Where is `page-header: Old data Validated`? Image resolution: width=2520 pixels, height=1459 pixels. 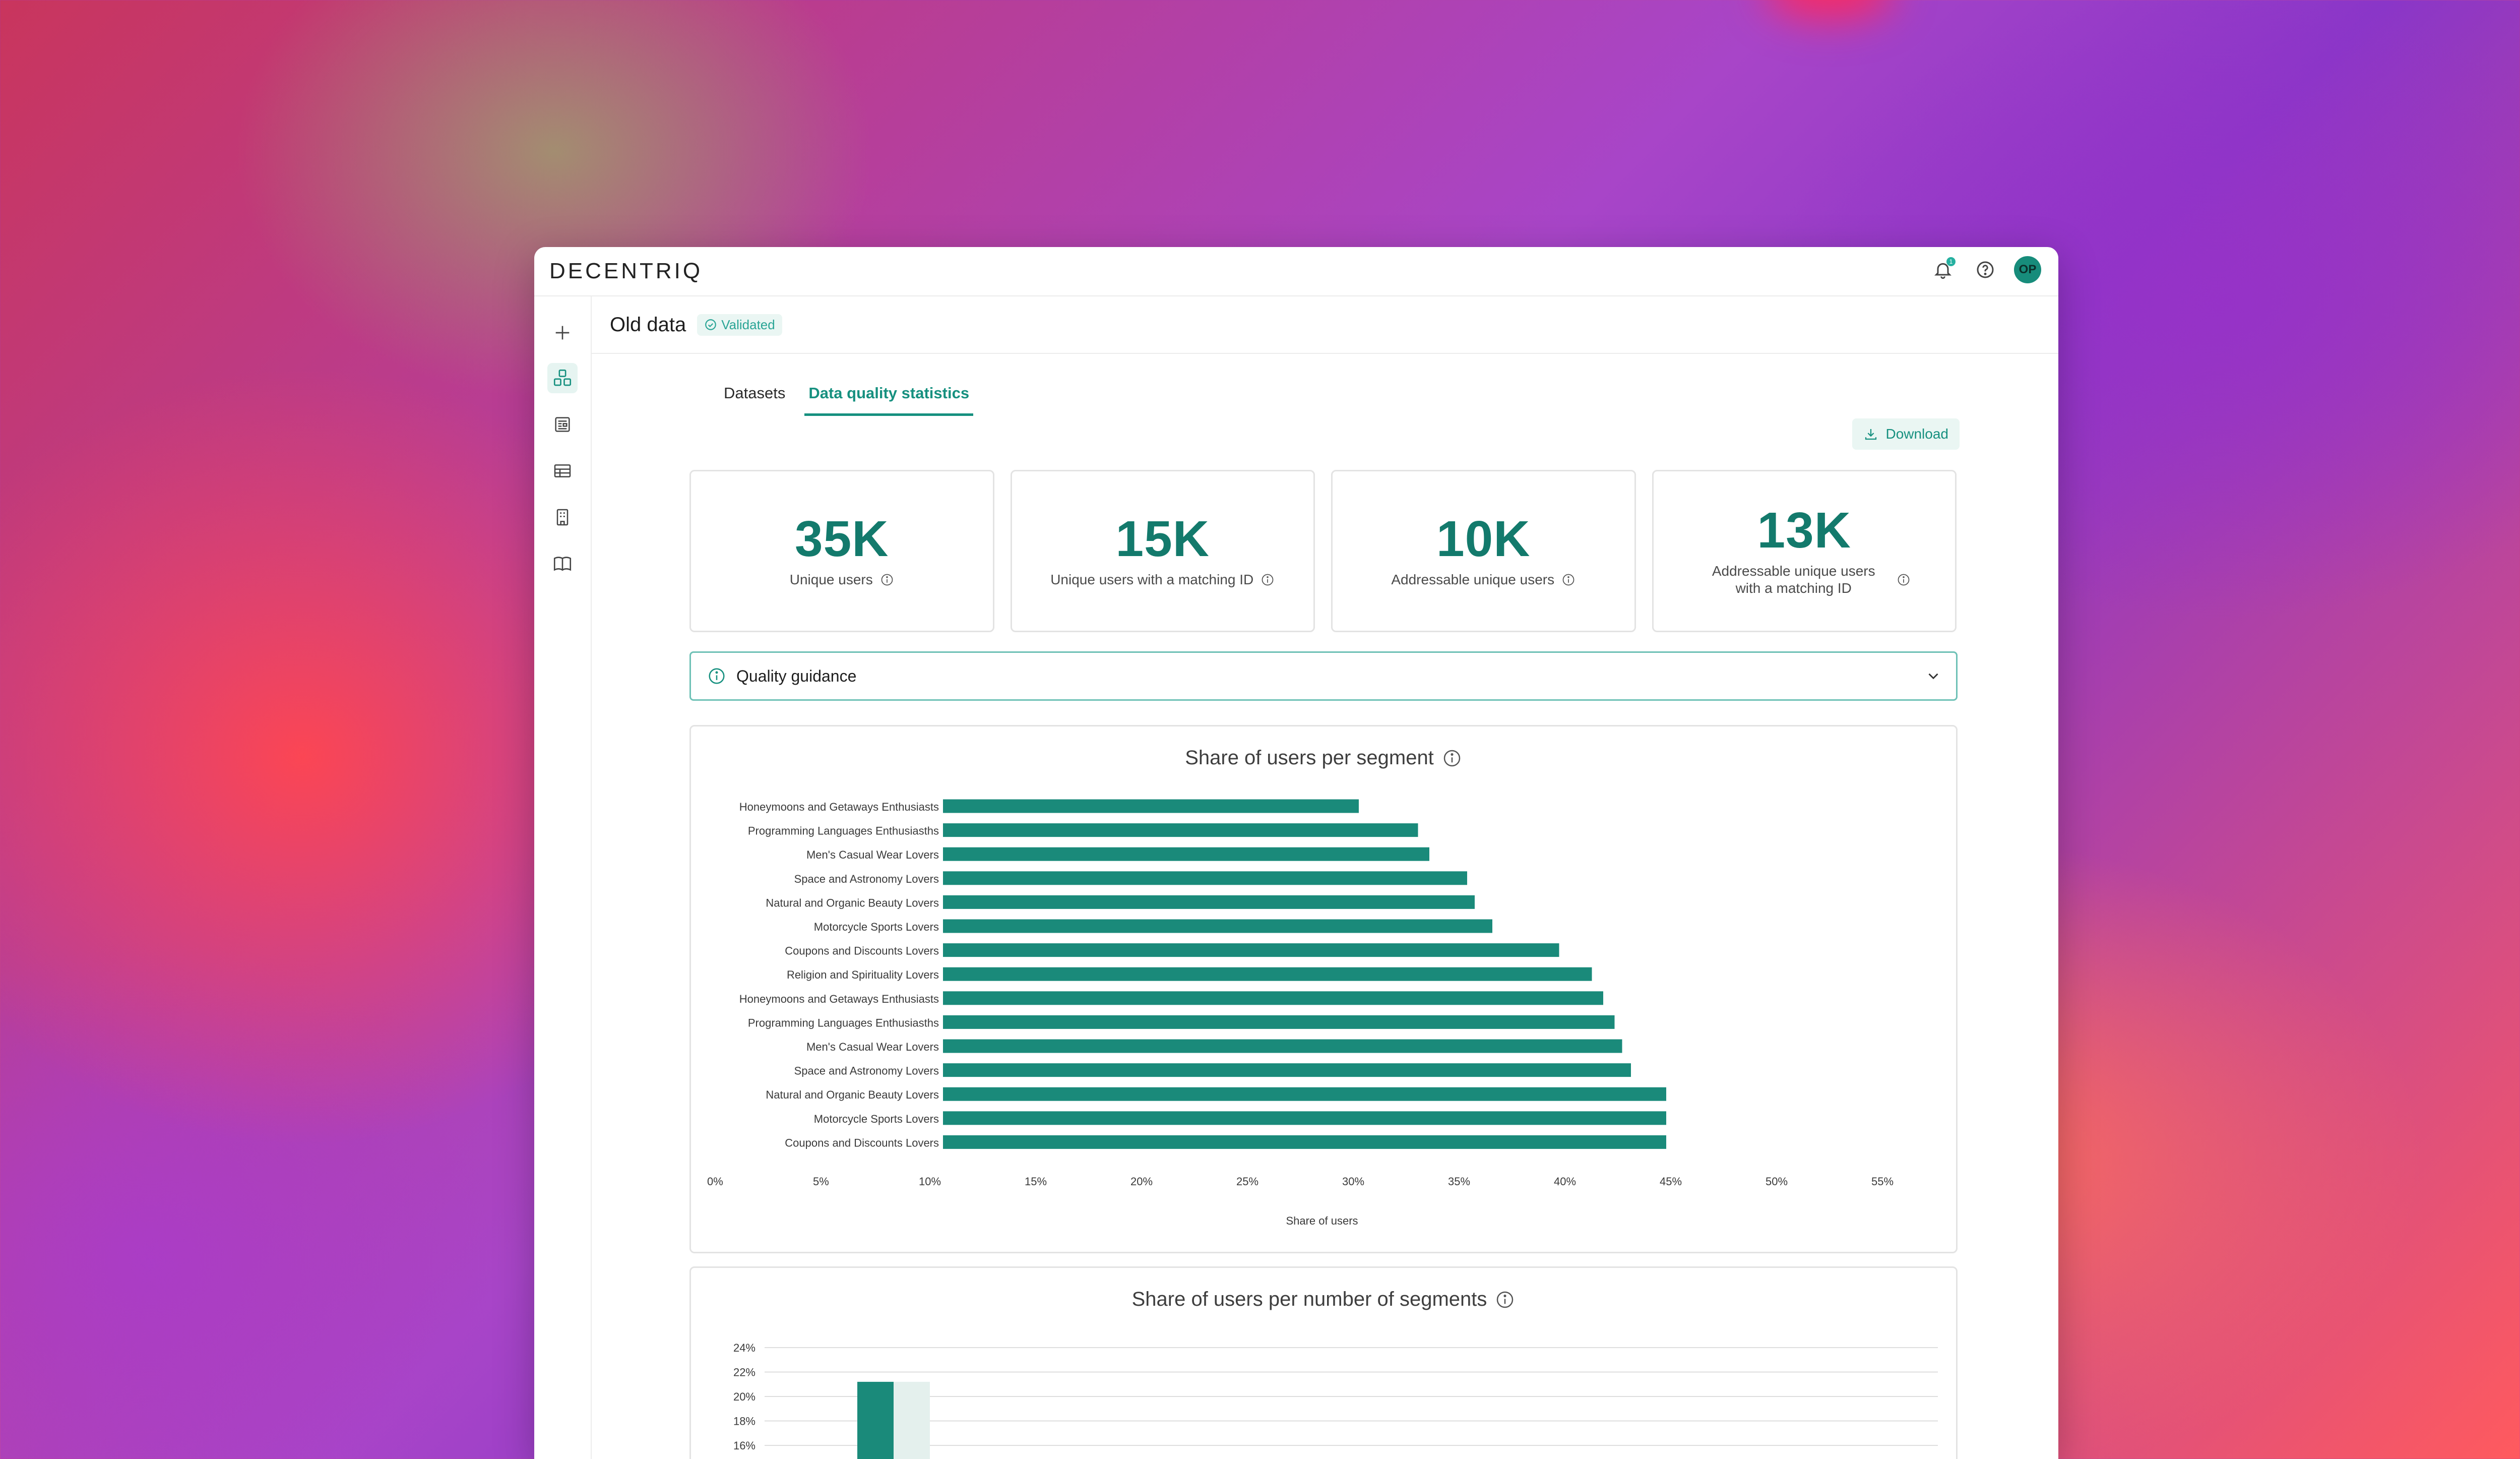 page-header: Old data Validated is located at coordinates (1325, 325).